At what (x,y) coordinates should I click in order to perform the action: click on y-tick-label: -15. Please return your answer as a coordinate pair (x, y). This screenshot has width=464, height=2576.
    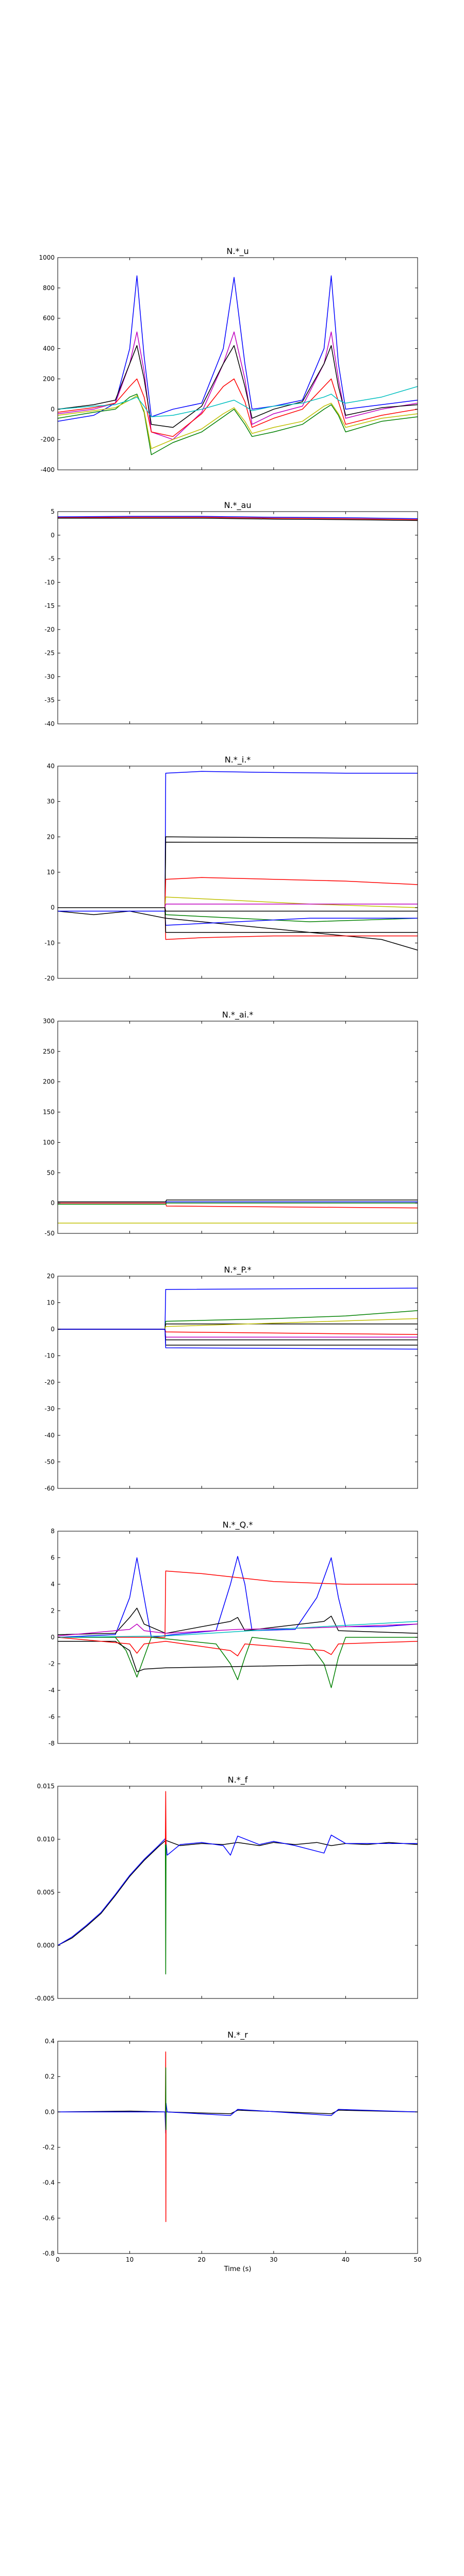
    Looking at the image, I should click on (49, 605).